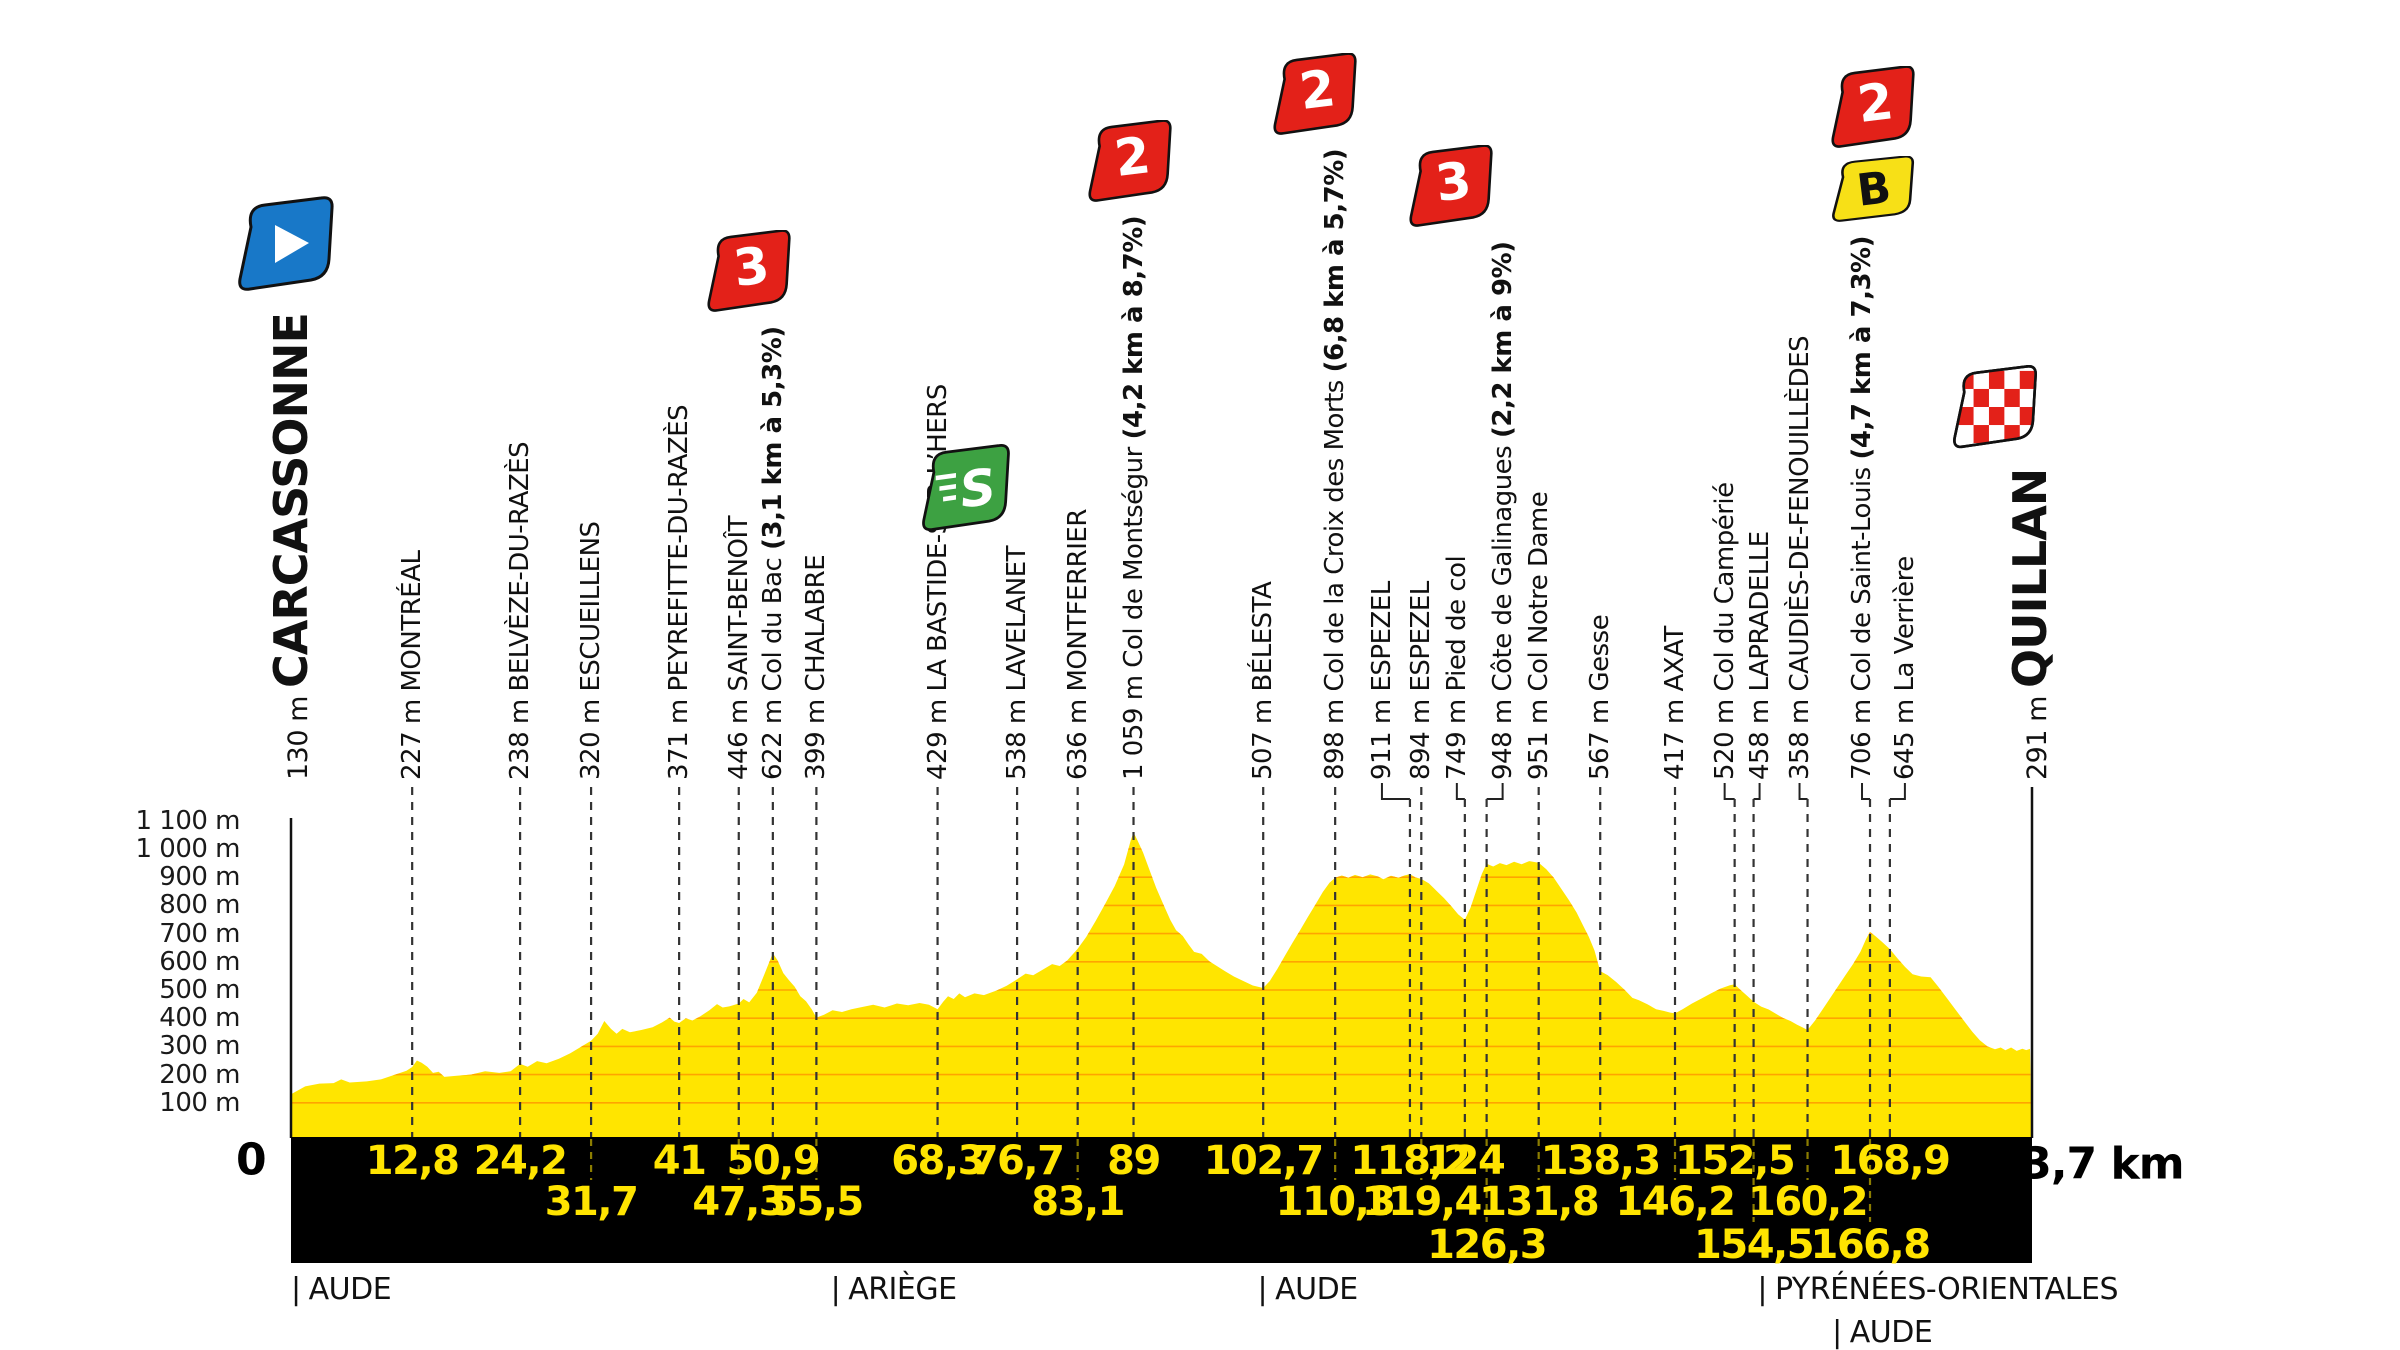  What do you see at coordinates (1904, 624) in the screenshot?
I see `waypoint-name: La Verrière` at bounding box center [1904, 624].